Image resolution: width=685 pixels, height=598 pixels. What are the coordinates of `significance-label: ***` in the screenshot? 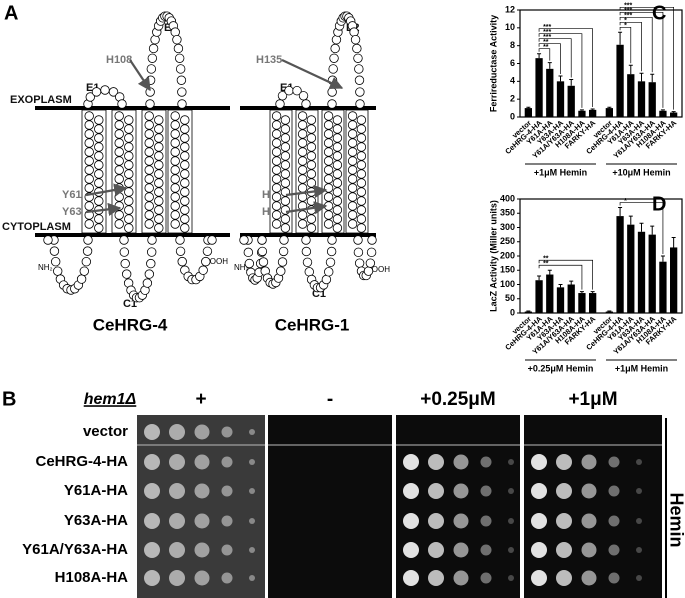 It's located at (547, 27).